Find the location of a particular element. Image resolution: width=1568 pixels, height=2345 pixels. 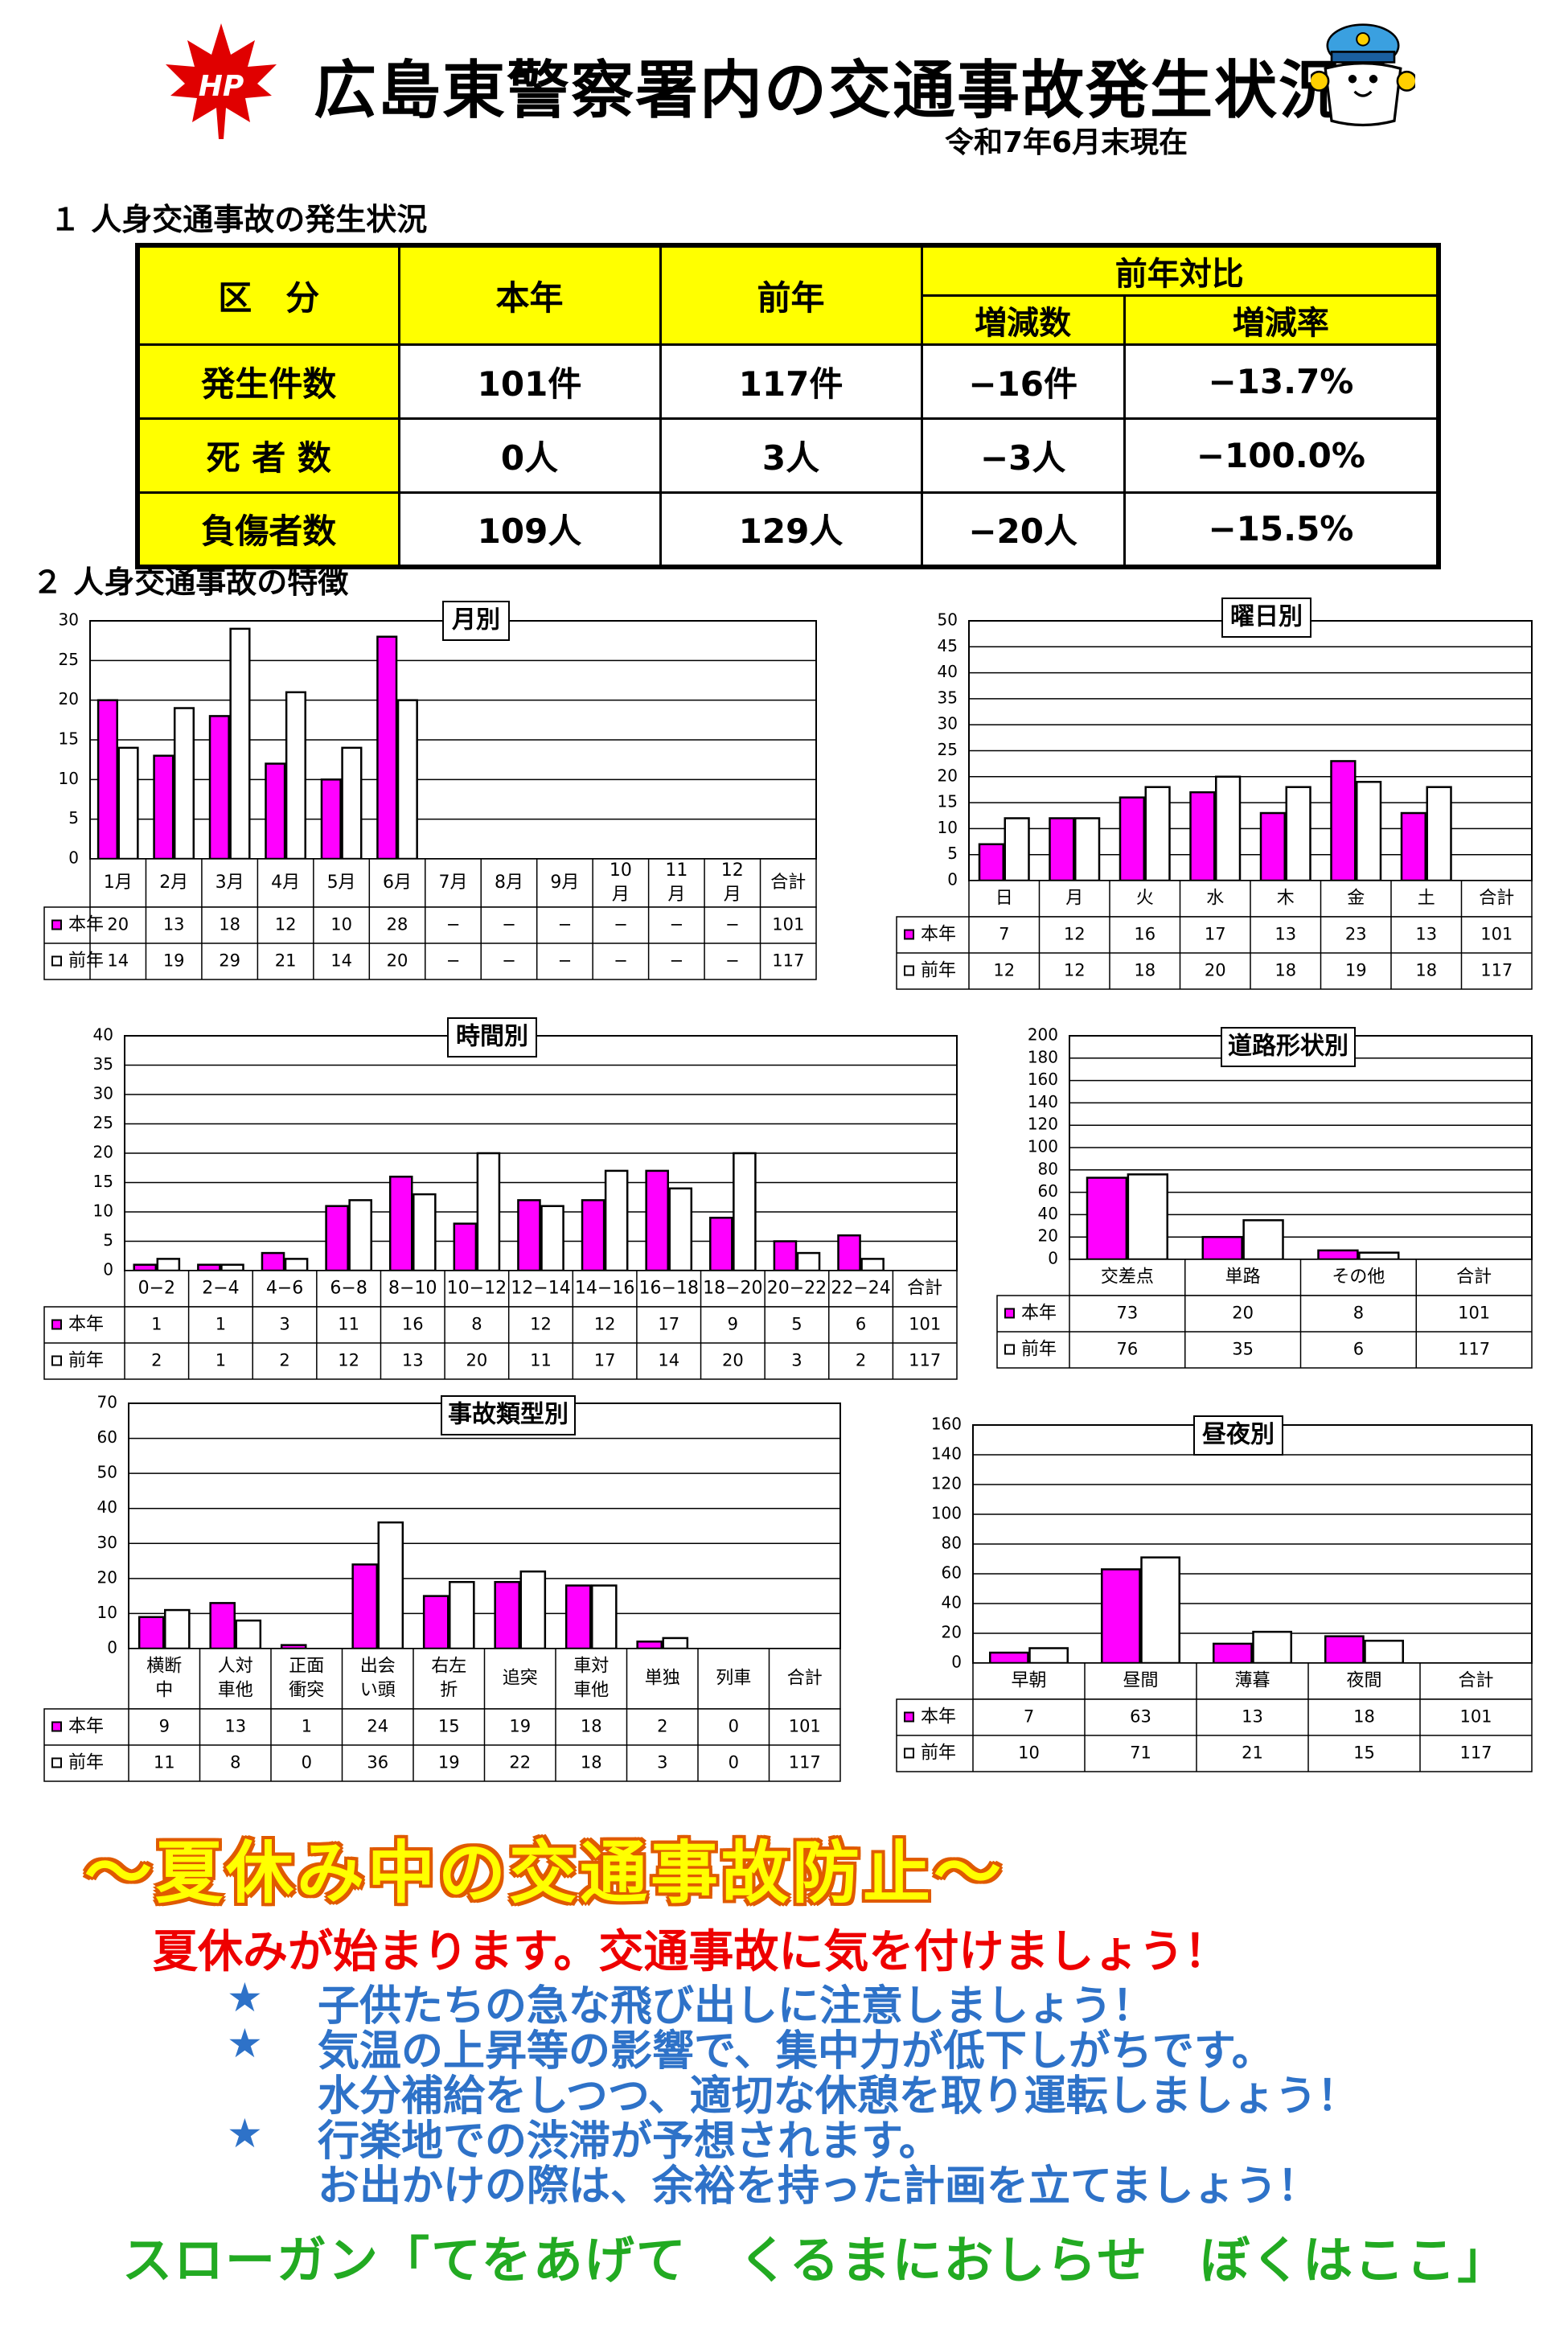

table-row: 発生件数 101件 117件 −16件 −13.7% is located at coordinates (788, 381).